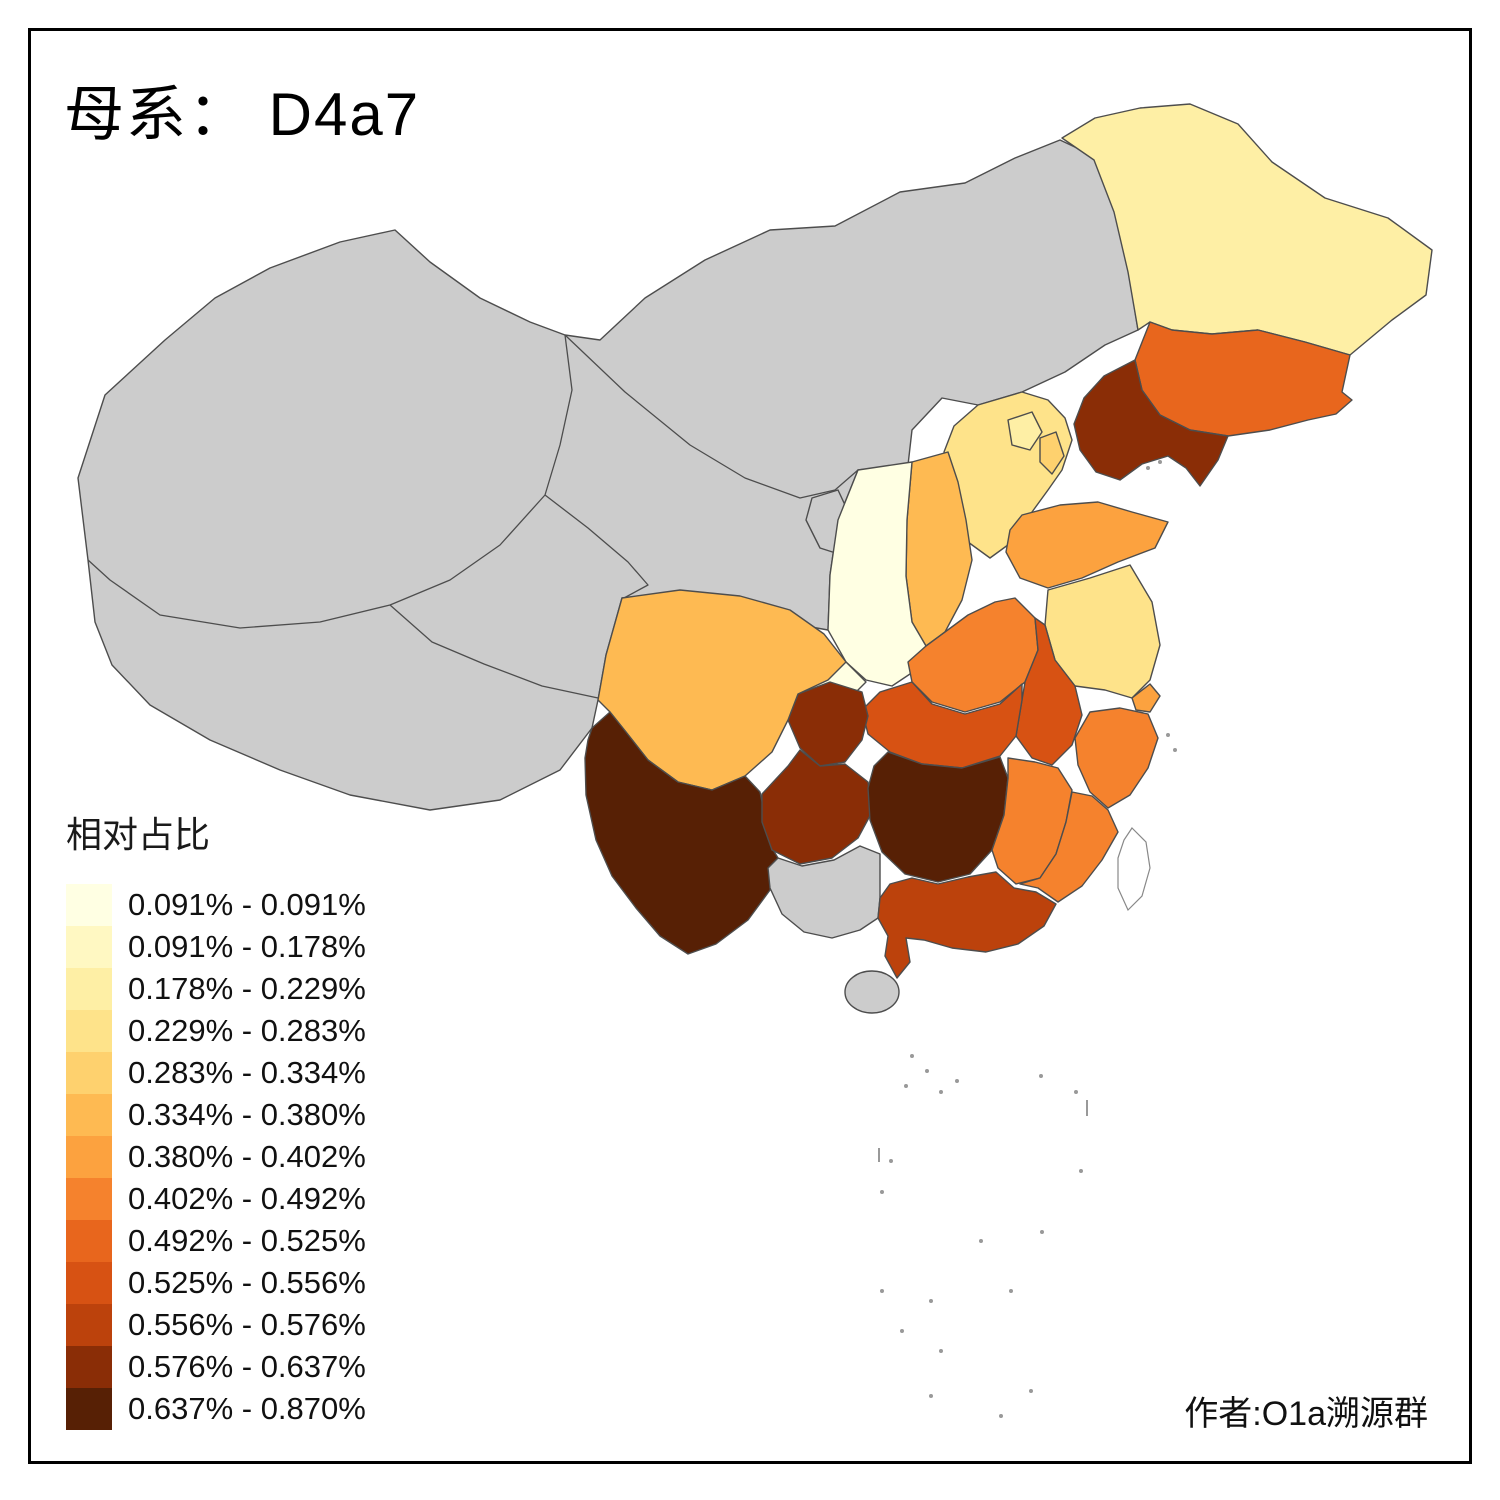 The height and width of the screenshot is (1500, 1500). What do you see at coordinates (1052, 453) in the screenshot?
I see `province-tianjin` at bounding box center [1052, 453].